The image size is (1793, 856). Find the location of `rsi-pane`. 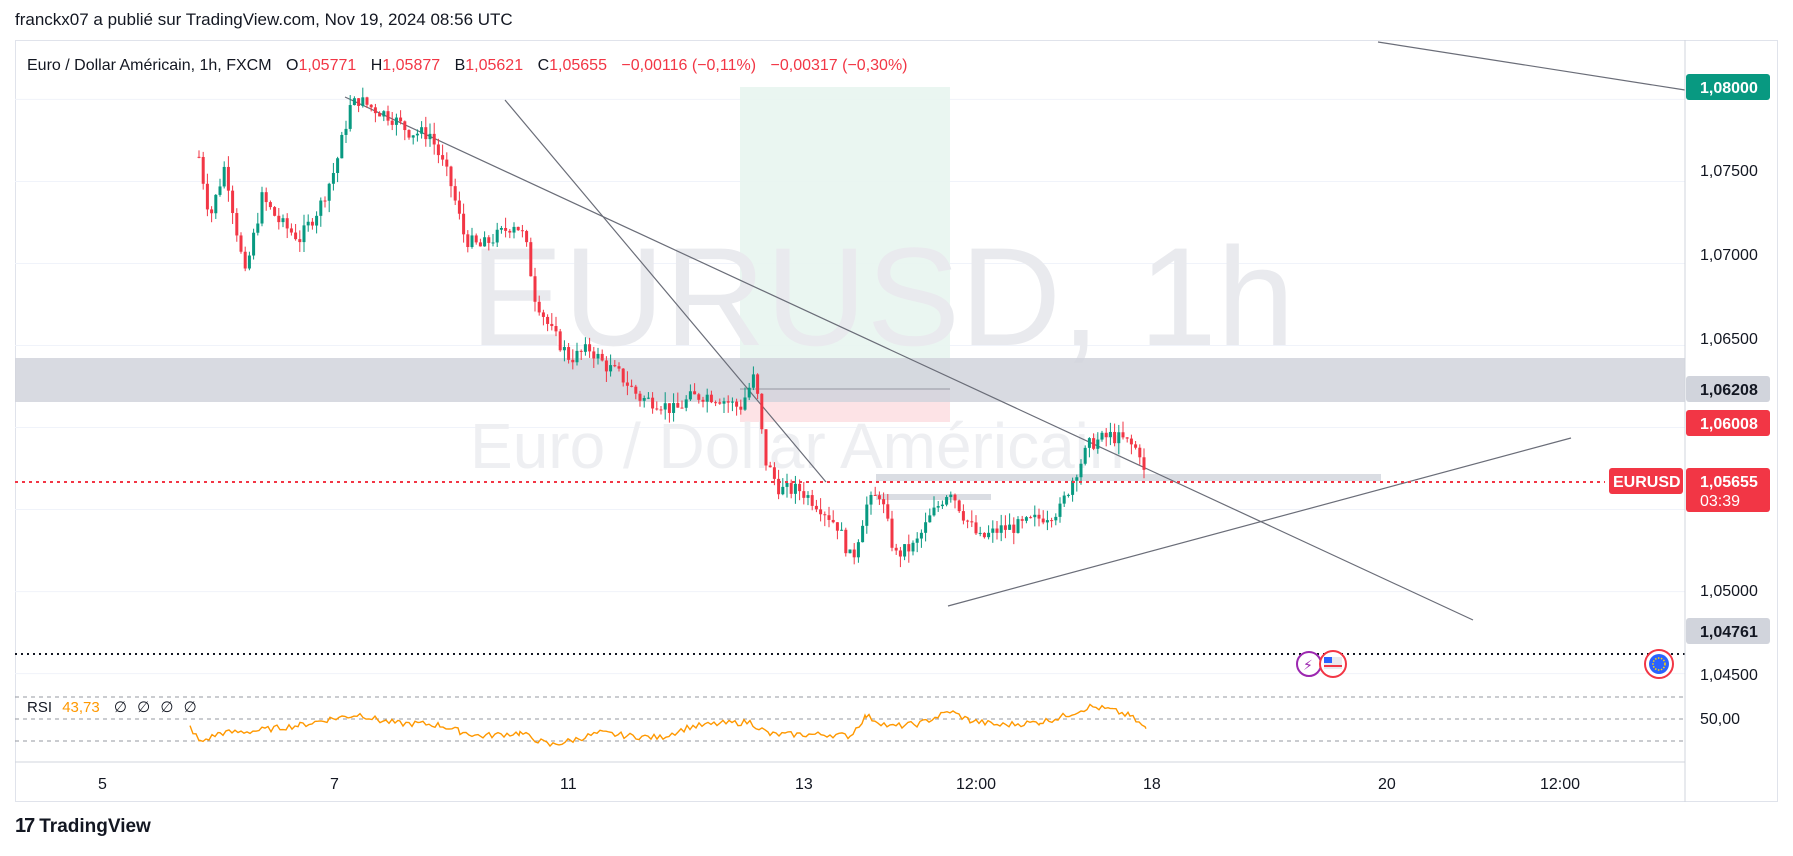

rsi-pane is located at coordinates (850, 722).